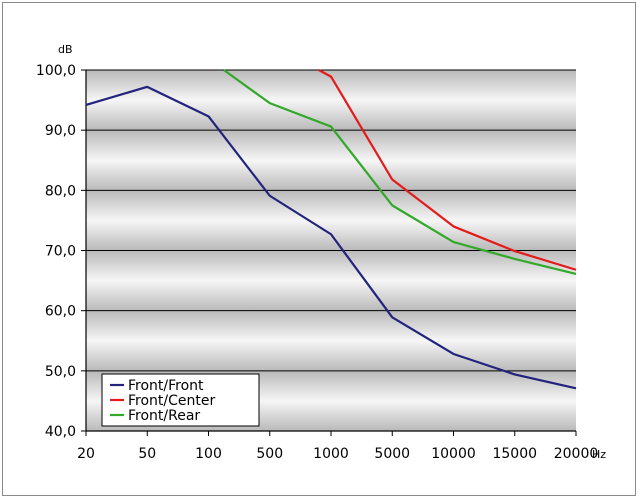 This screenshot has width=640, height=500. What do you see at coordinates (599, 454) in the screenshot?
I see `x-axis-unit-label: Hz` at bounding box center [599, 454].